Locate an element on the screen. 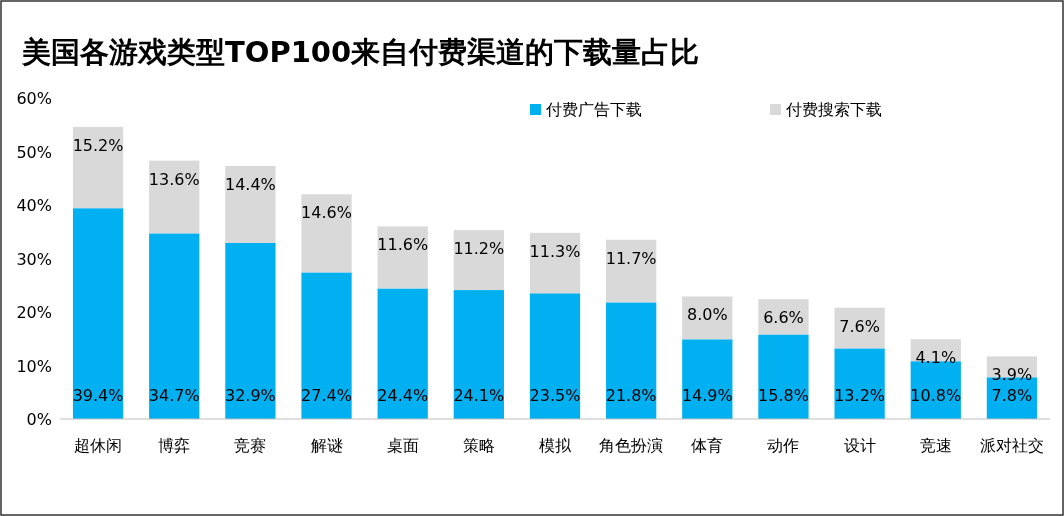  data-label: 10.8% is located at coordinates (936, 395).